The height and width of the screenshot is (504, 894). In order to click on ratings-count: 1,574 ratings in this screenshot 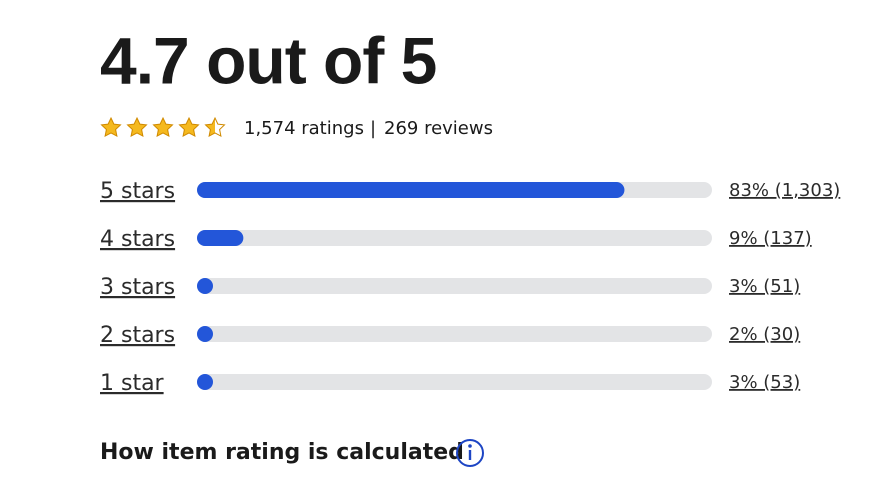, I will do `click(304, 128)`.